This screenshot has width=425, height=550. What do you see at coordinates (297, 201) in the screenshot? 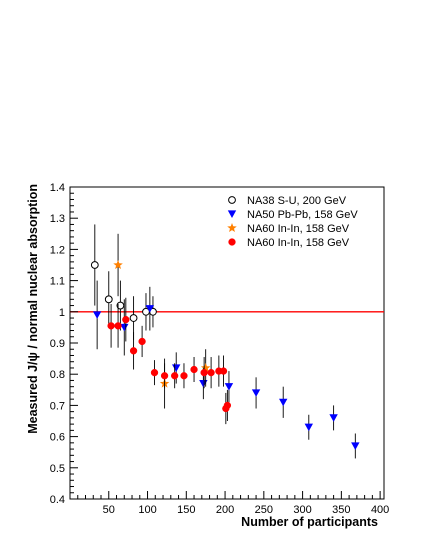
I see `legend-label: NA38 S-U, 200 GeV` at bounding box center [297, 201].